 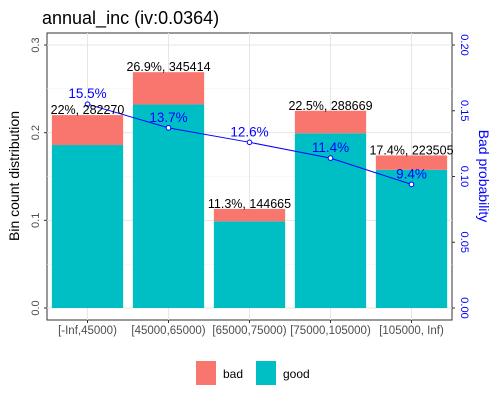 I want to click on bad-probability-line, so click(x=249, y=144).